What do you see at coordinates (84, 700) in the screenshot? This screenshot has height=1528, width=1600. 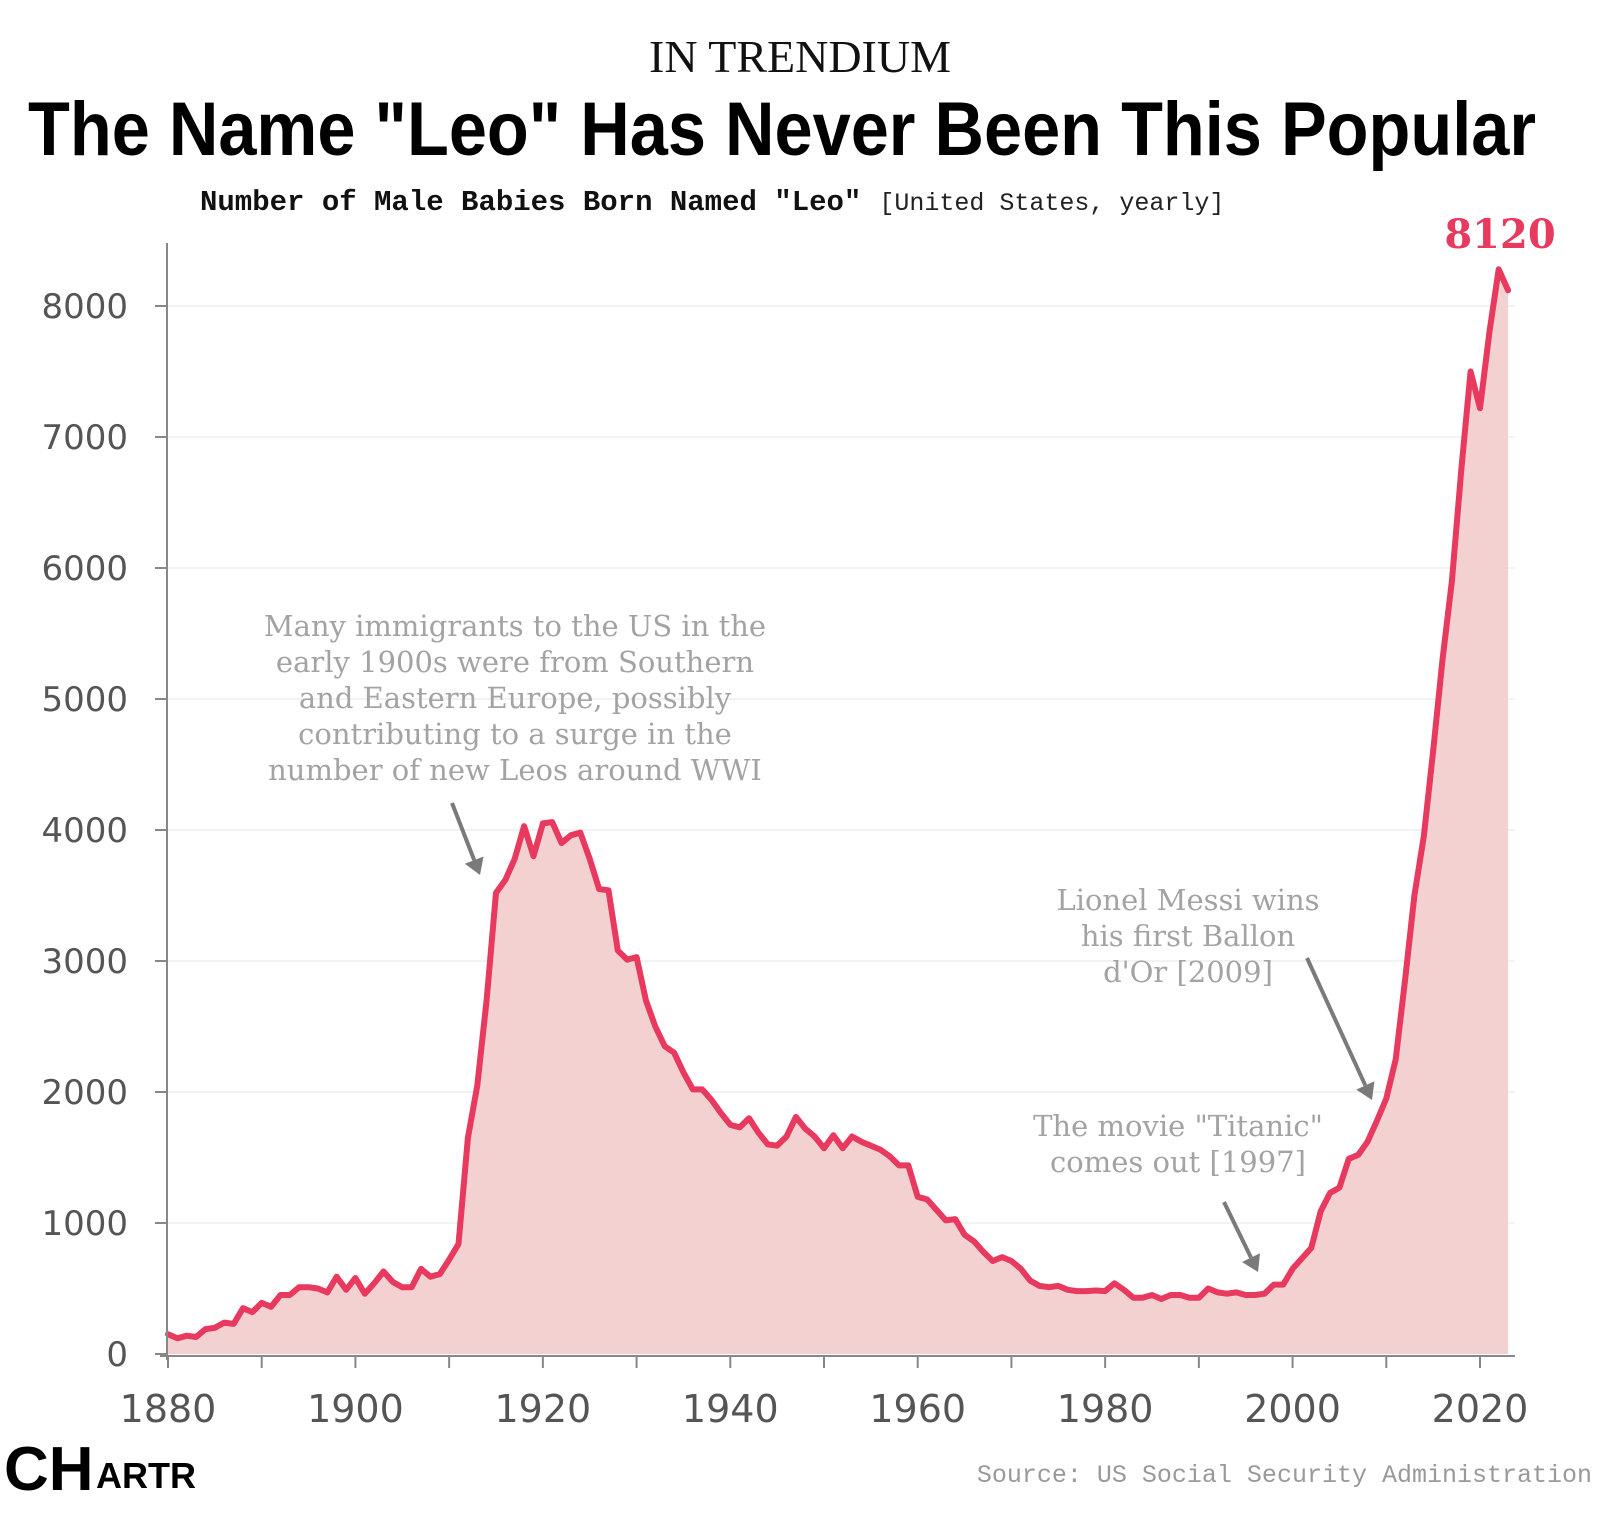 I see `y-tick-label: 5000` at bounding box center [84, 700].